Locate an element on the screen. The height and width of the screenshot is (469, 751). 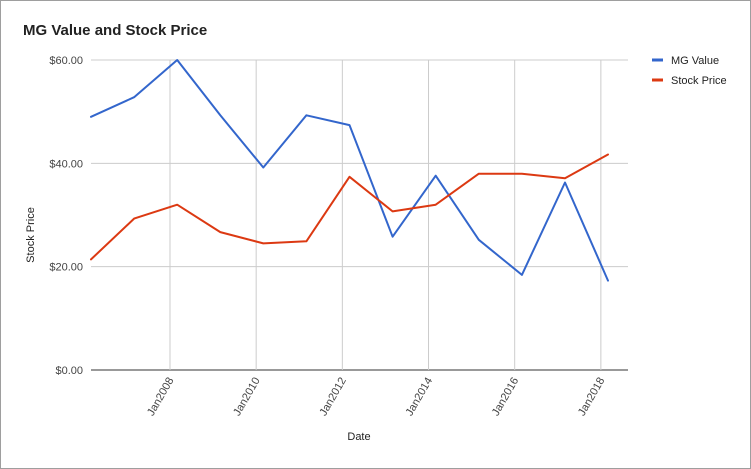
y-axis-title: Stock Price is located at coordinates (31, 235).